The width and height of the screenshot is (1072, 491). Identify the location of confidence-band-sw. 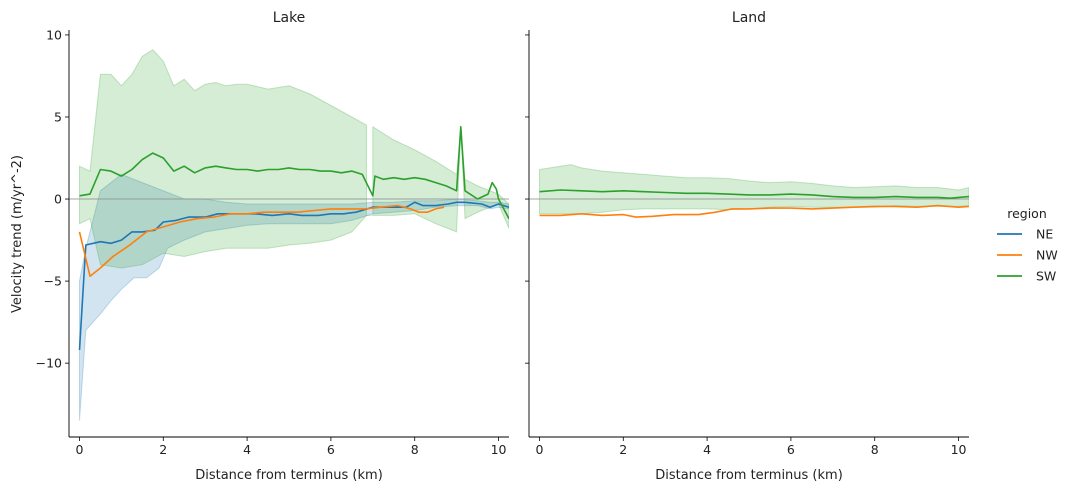
(754, 189).